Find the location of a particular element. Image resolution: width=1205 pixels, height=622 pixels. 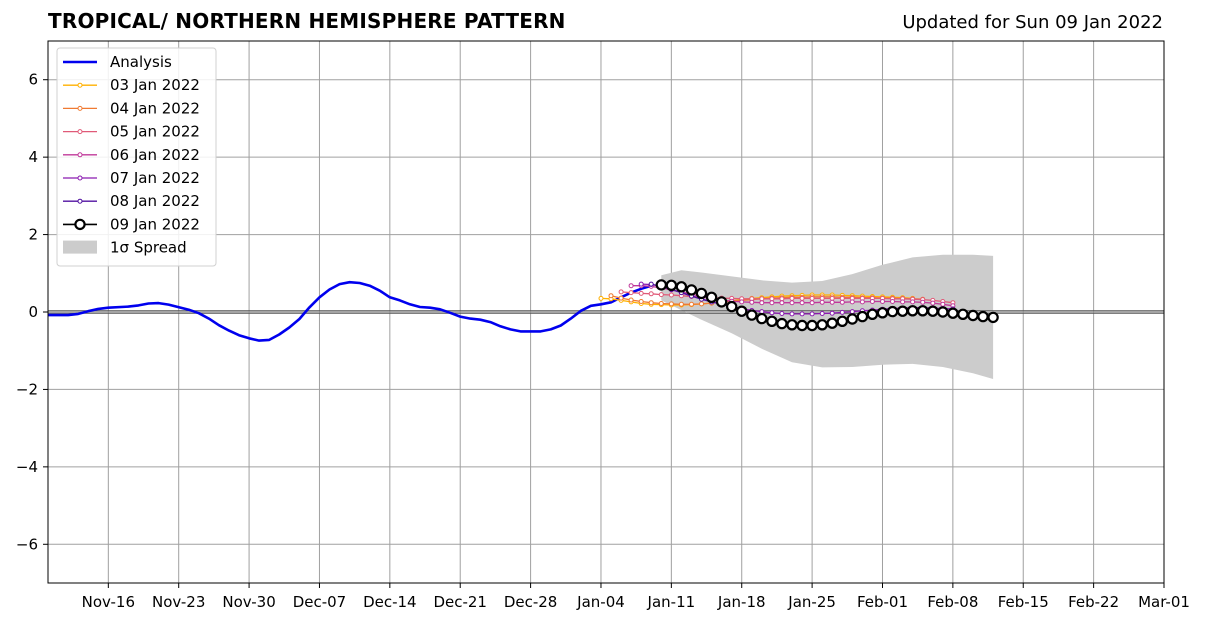

y-tick-label: 2 is located at coordinates (33, 235).